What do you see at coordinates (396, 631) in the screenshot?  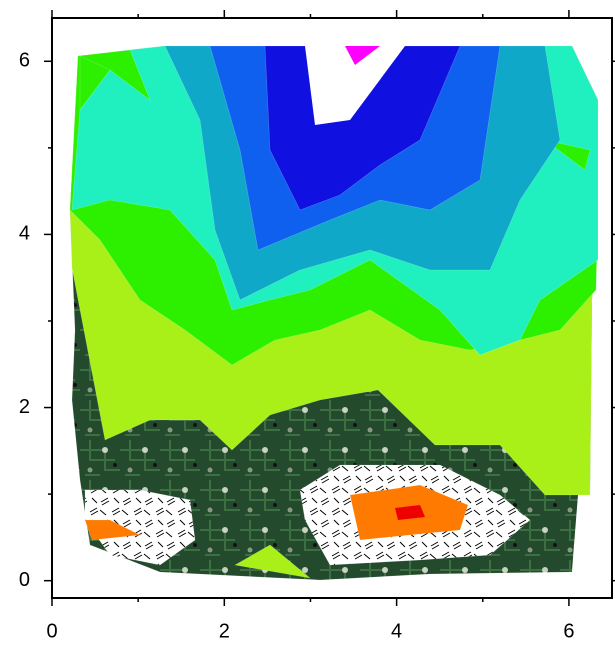 I see `x-tick-label: 4` at bounding box center [396, 631].